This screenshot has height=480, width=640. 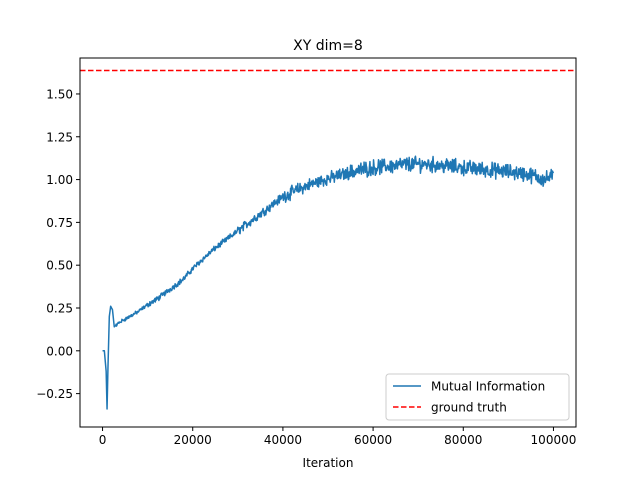 What do you see at coordinates (59, 137) in the screenshot?
I see `y-tick-label: 1.25` at bounding box center [59, 137].